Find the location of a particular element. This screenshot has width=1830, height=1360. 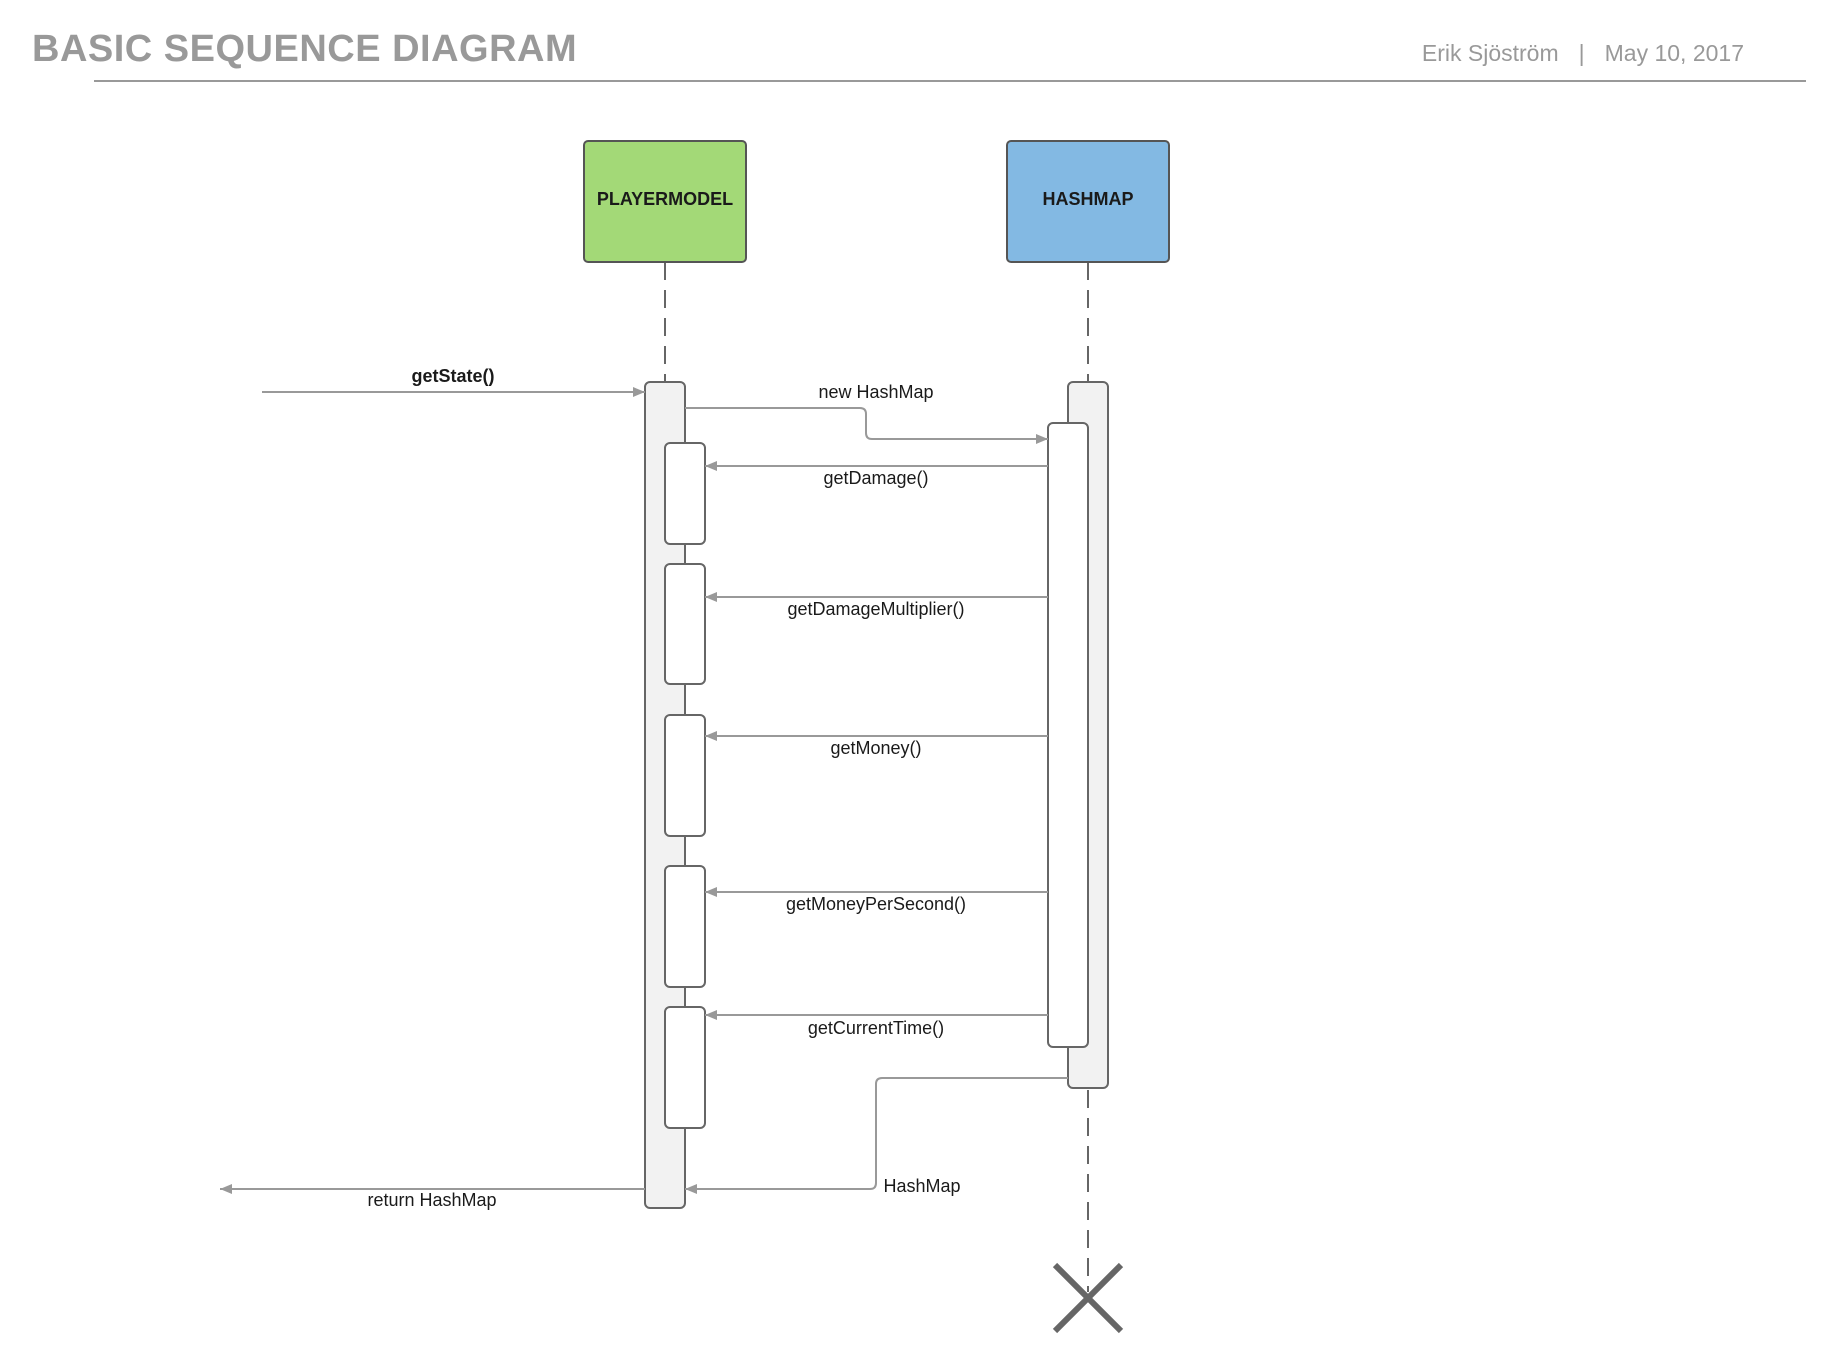

message-get-state: getState() is located at coordinates (453, 381).